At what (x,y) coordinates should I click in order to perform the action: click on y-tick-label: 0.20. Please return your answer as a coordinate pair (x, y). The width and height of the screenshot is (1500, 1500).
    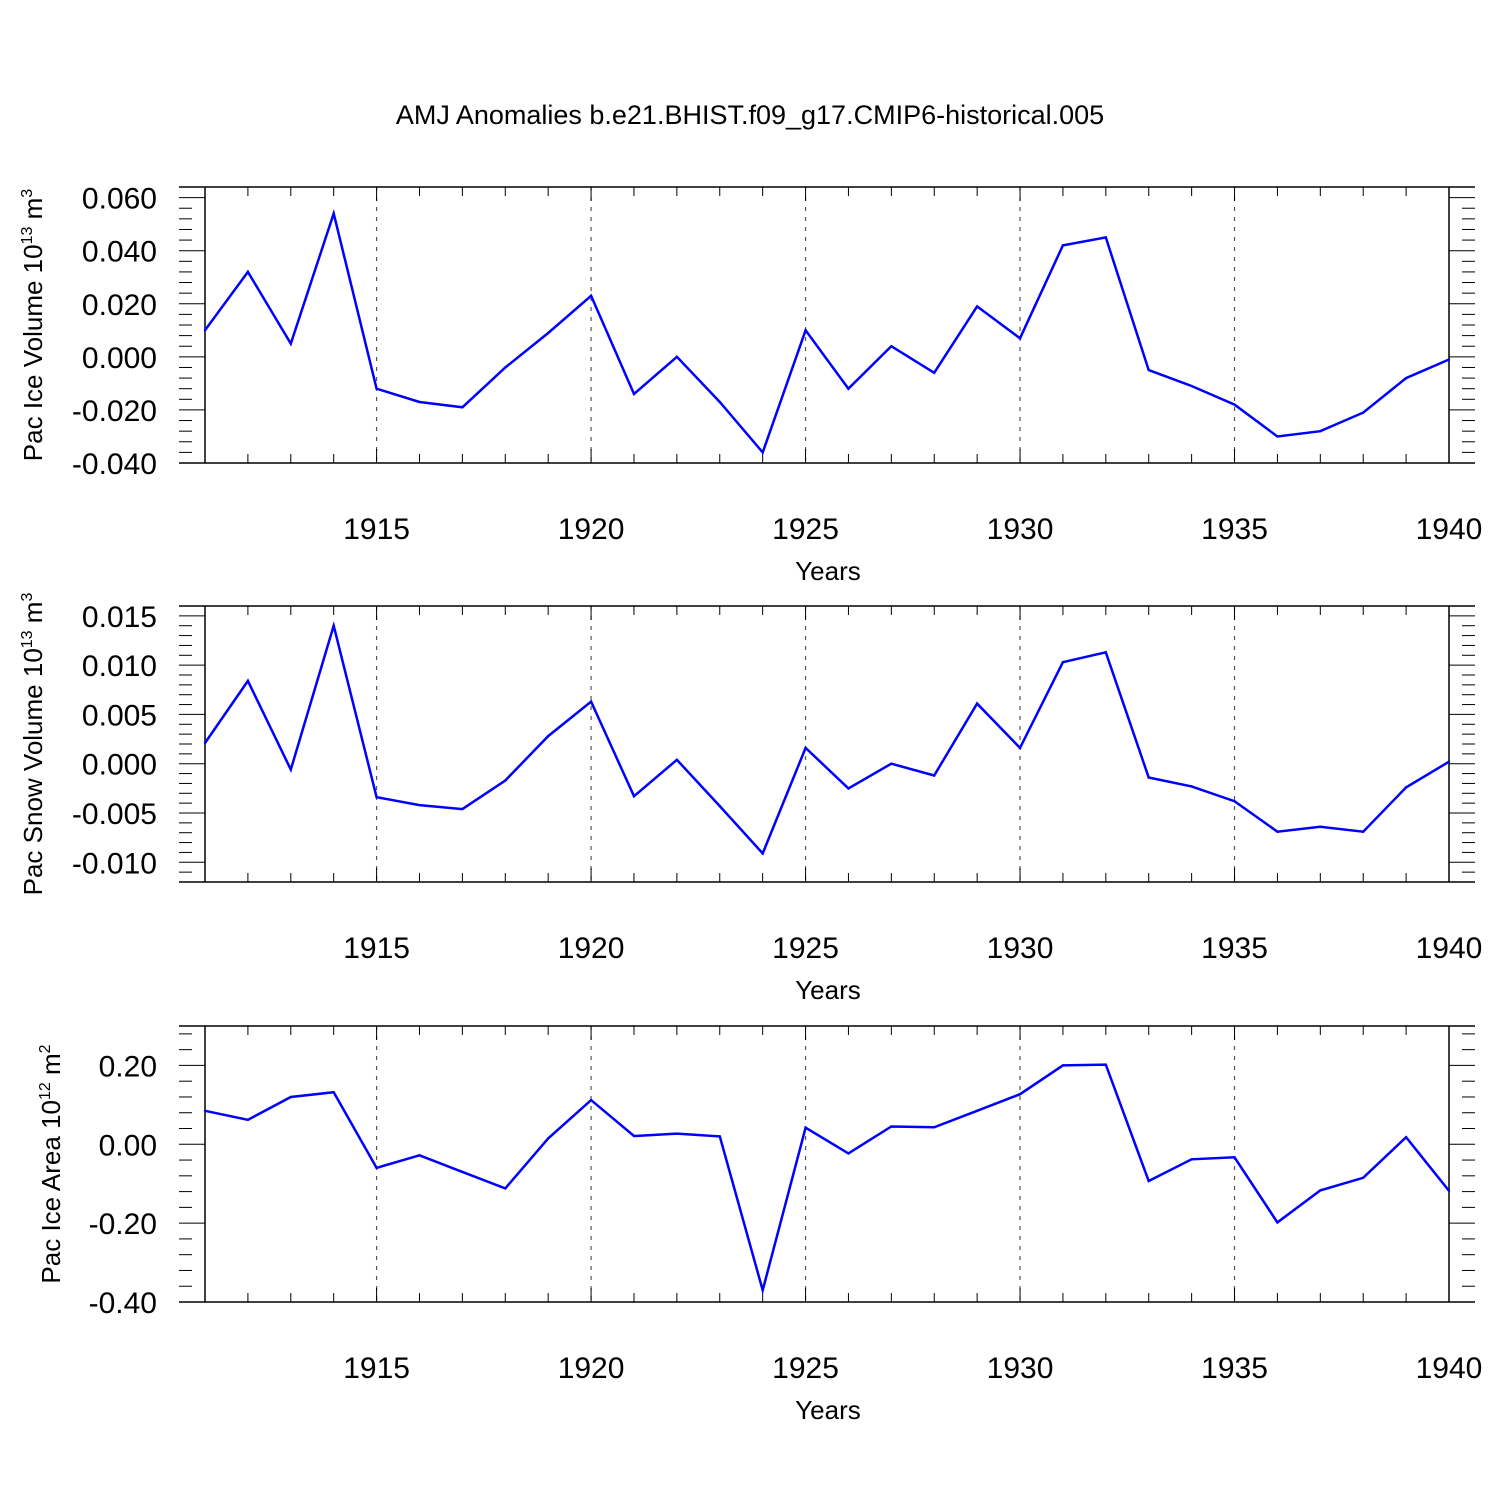
    Looking at the image, I should click on (128, 1066).